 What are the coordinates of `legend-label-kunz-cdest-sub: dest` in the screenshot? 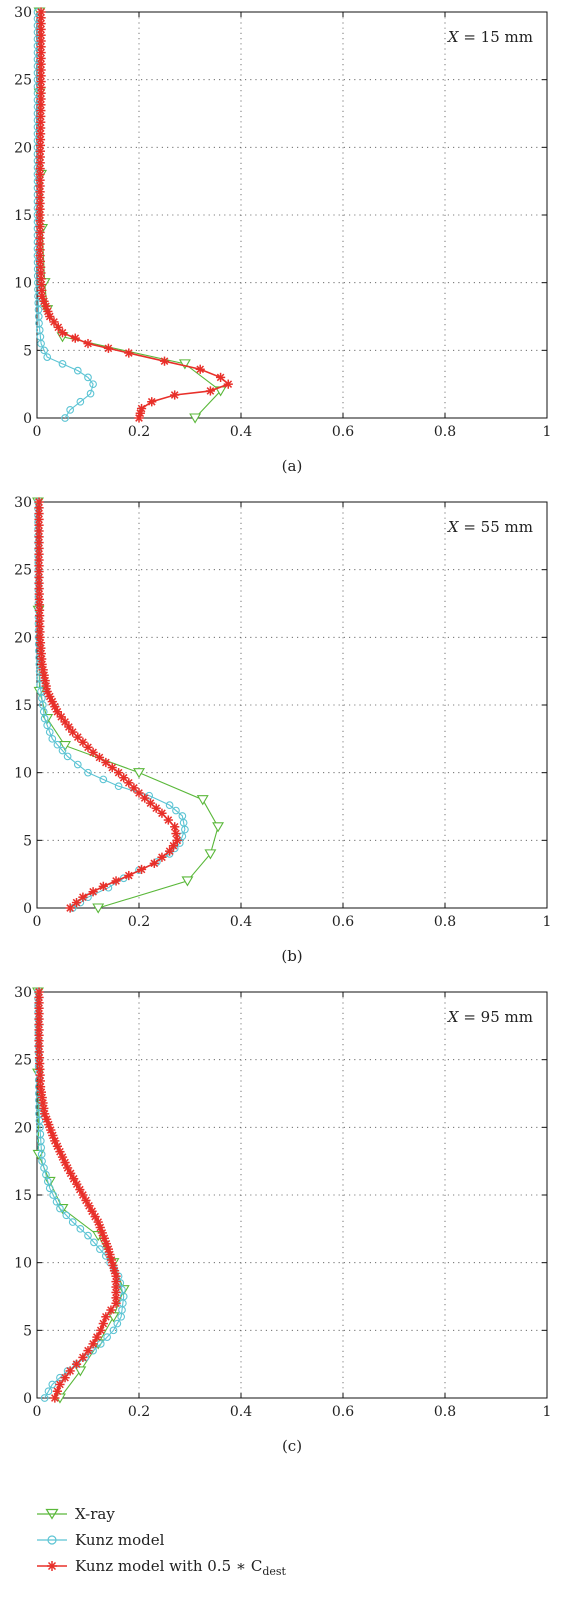 It's located at (274, 1571).